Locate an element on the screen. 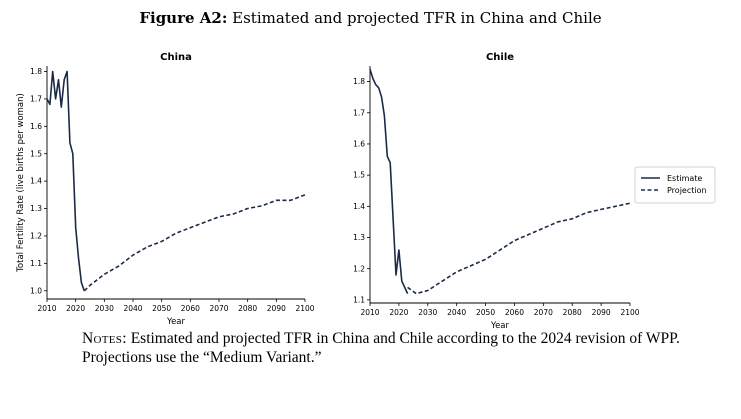  chile-x-tick-label: 2020 is located at coordinates (398, 312).